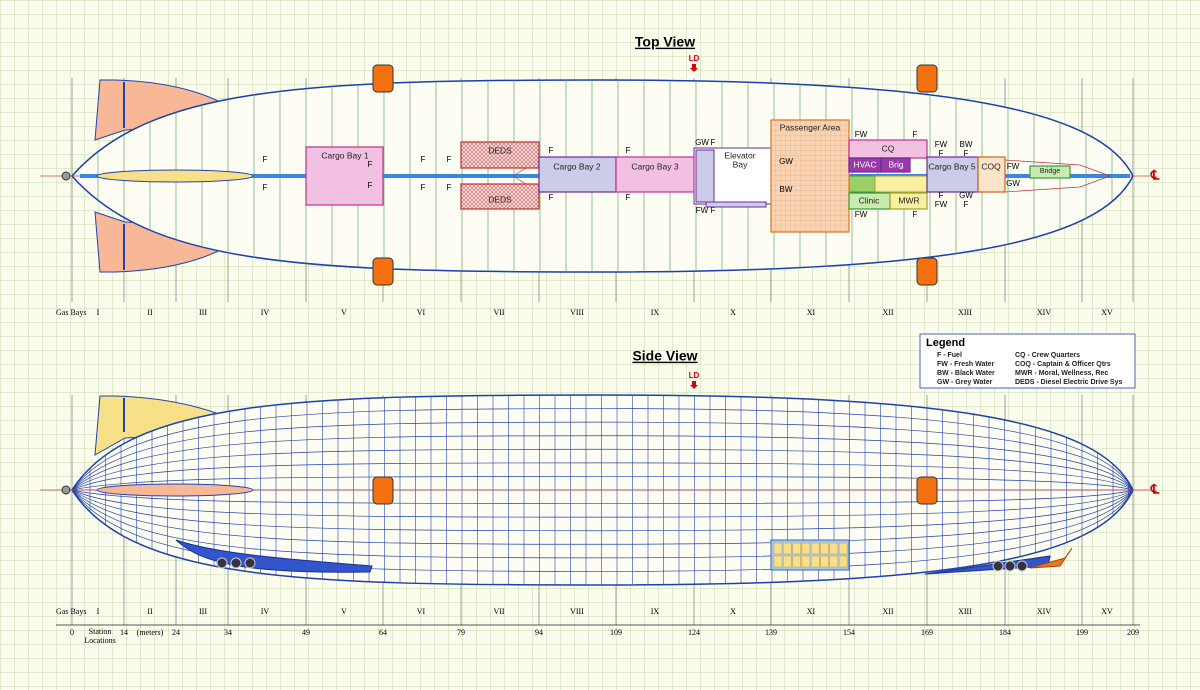 This screenshot has height=690, width=1200. Describe the element at coordinates (736, 204) in the screenshot. I see `elevator-base` at that location.